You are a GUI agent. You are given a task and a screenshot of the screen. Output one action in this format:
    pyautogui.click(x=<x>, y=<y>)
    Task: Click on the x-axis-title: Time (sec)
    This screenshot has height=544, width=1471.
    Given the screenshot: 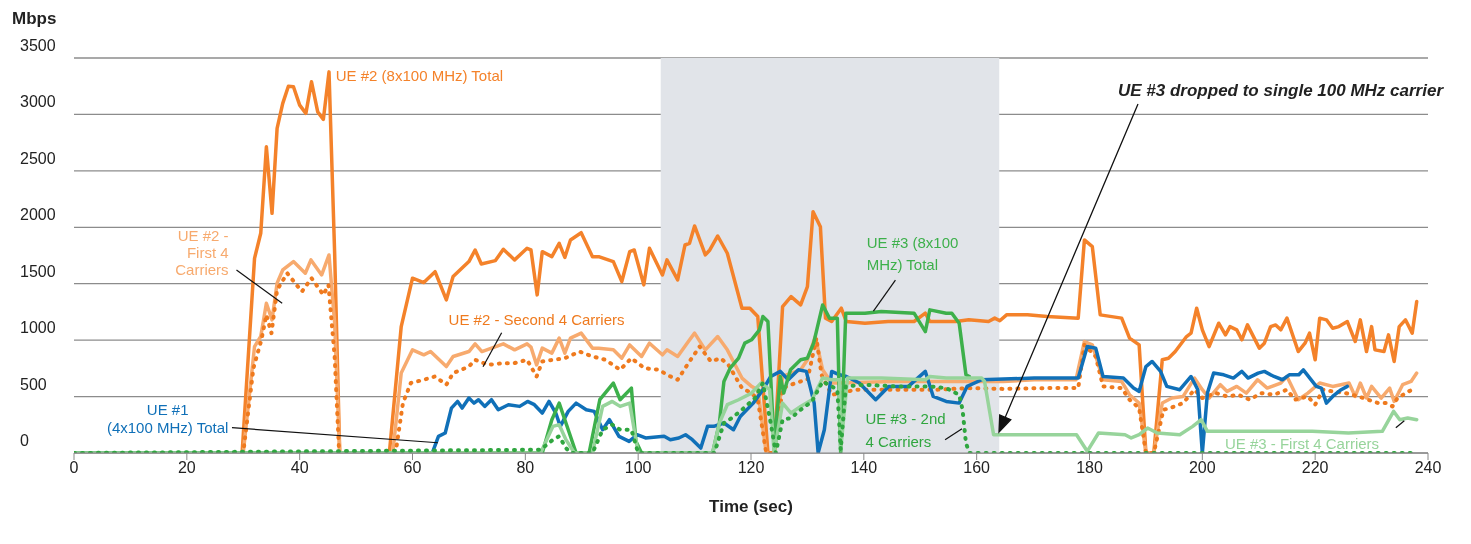 What is the action you would take?
    pyautogui.click(x=751, y=506)
    